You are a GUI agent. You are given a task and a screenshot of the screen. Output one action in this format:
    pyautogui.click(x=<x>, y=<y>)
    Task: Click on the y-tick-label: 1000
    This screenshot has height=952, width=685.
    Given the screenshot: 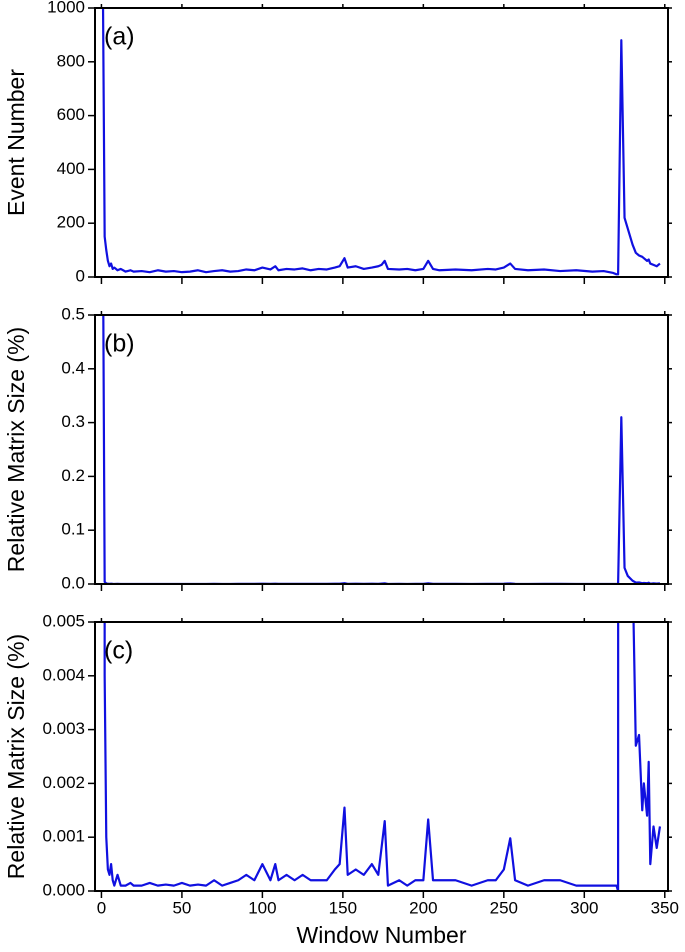 What is the action you would take?
    pyautogui.click(x=66, y=8)
    